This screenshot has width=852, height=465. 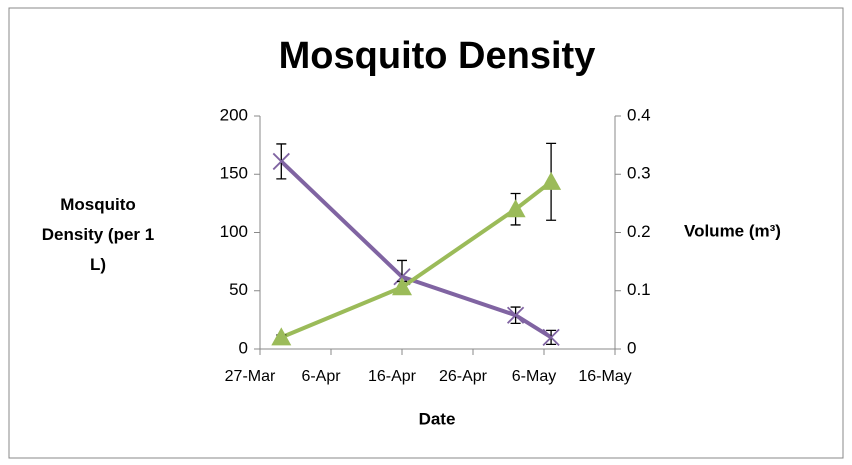 What do you see at coordinates (604, 376) in the screenshot?
I see `x-tick-label: 16-May` at bounding box center [604, 376].